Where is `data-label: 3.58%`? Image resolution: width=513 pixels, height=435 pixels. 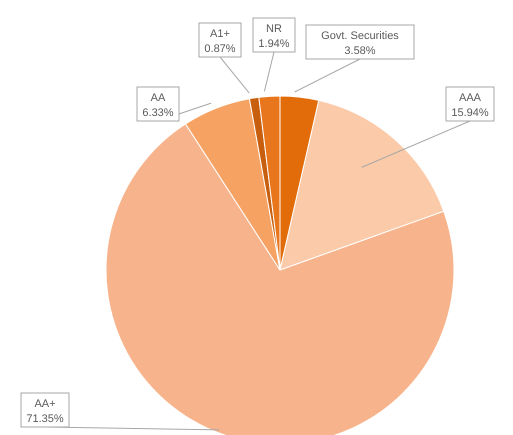 data-label: 3.58% is located at coordinates (360, 51).